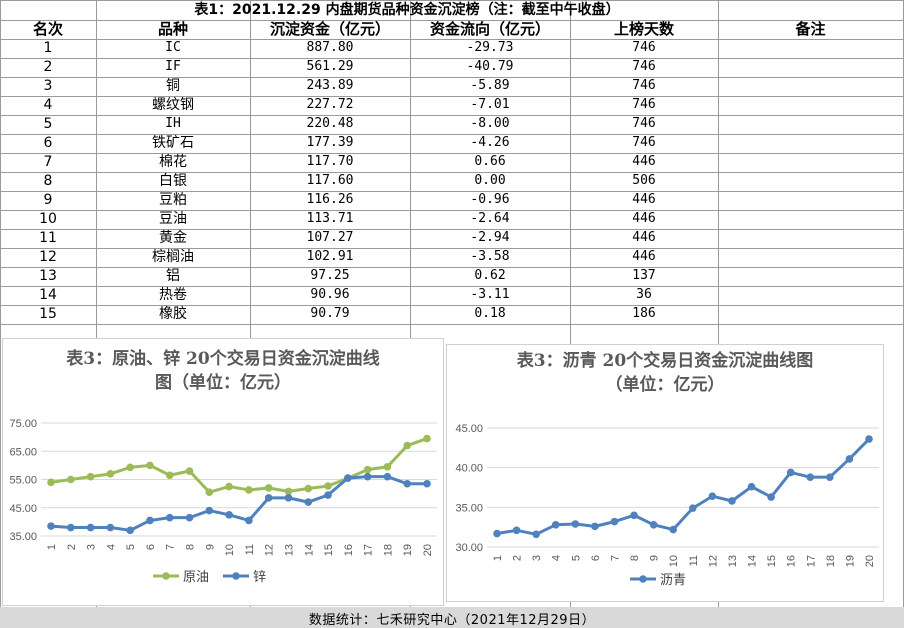 The width and height of the screenshot is (904, 628). What do you see at coordinates (330, 237) in the screenshot?
I see `table-cell: 107.27` at bounding box center [330, 237].